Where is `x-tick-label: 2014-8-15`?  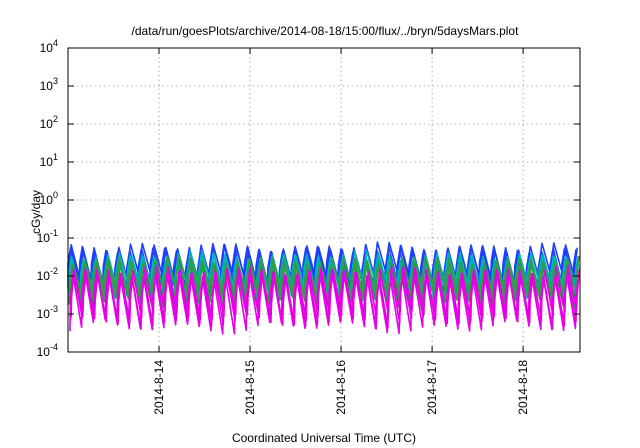 x-tick-label: 2014-8-15 is located at coordinates (250, 387).